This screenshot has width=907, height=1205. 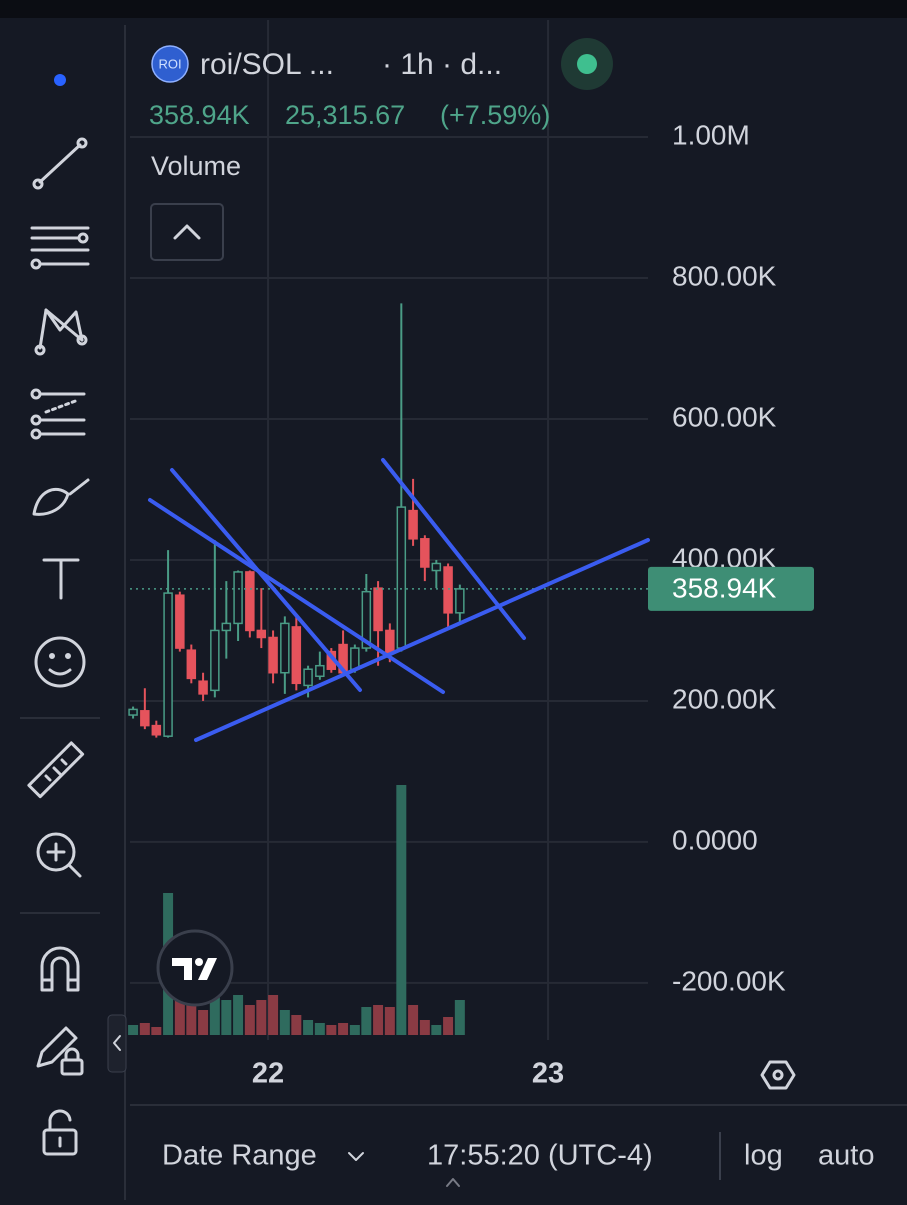 I want to click on auto-toggle: auto, so click(x=846, y=1156).